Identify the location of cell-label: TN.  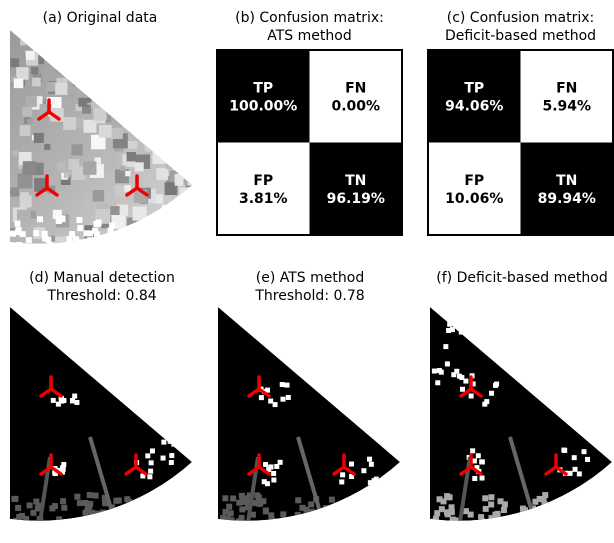
(355, 181).